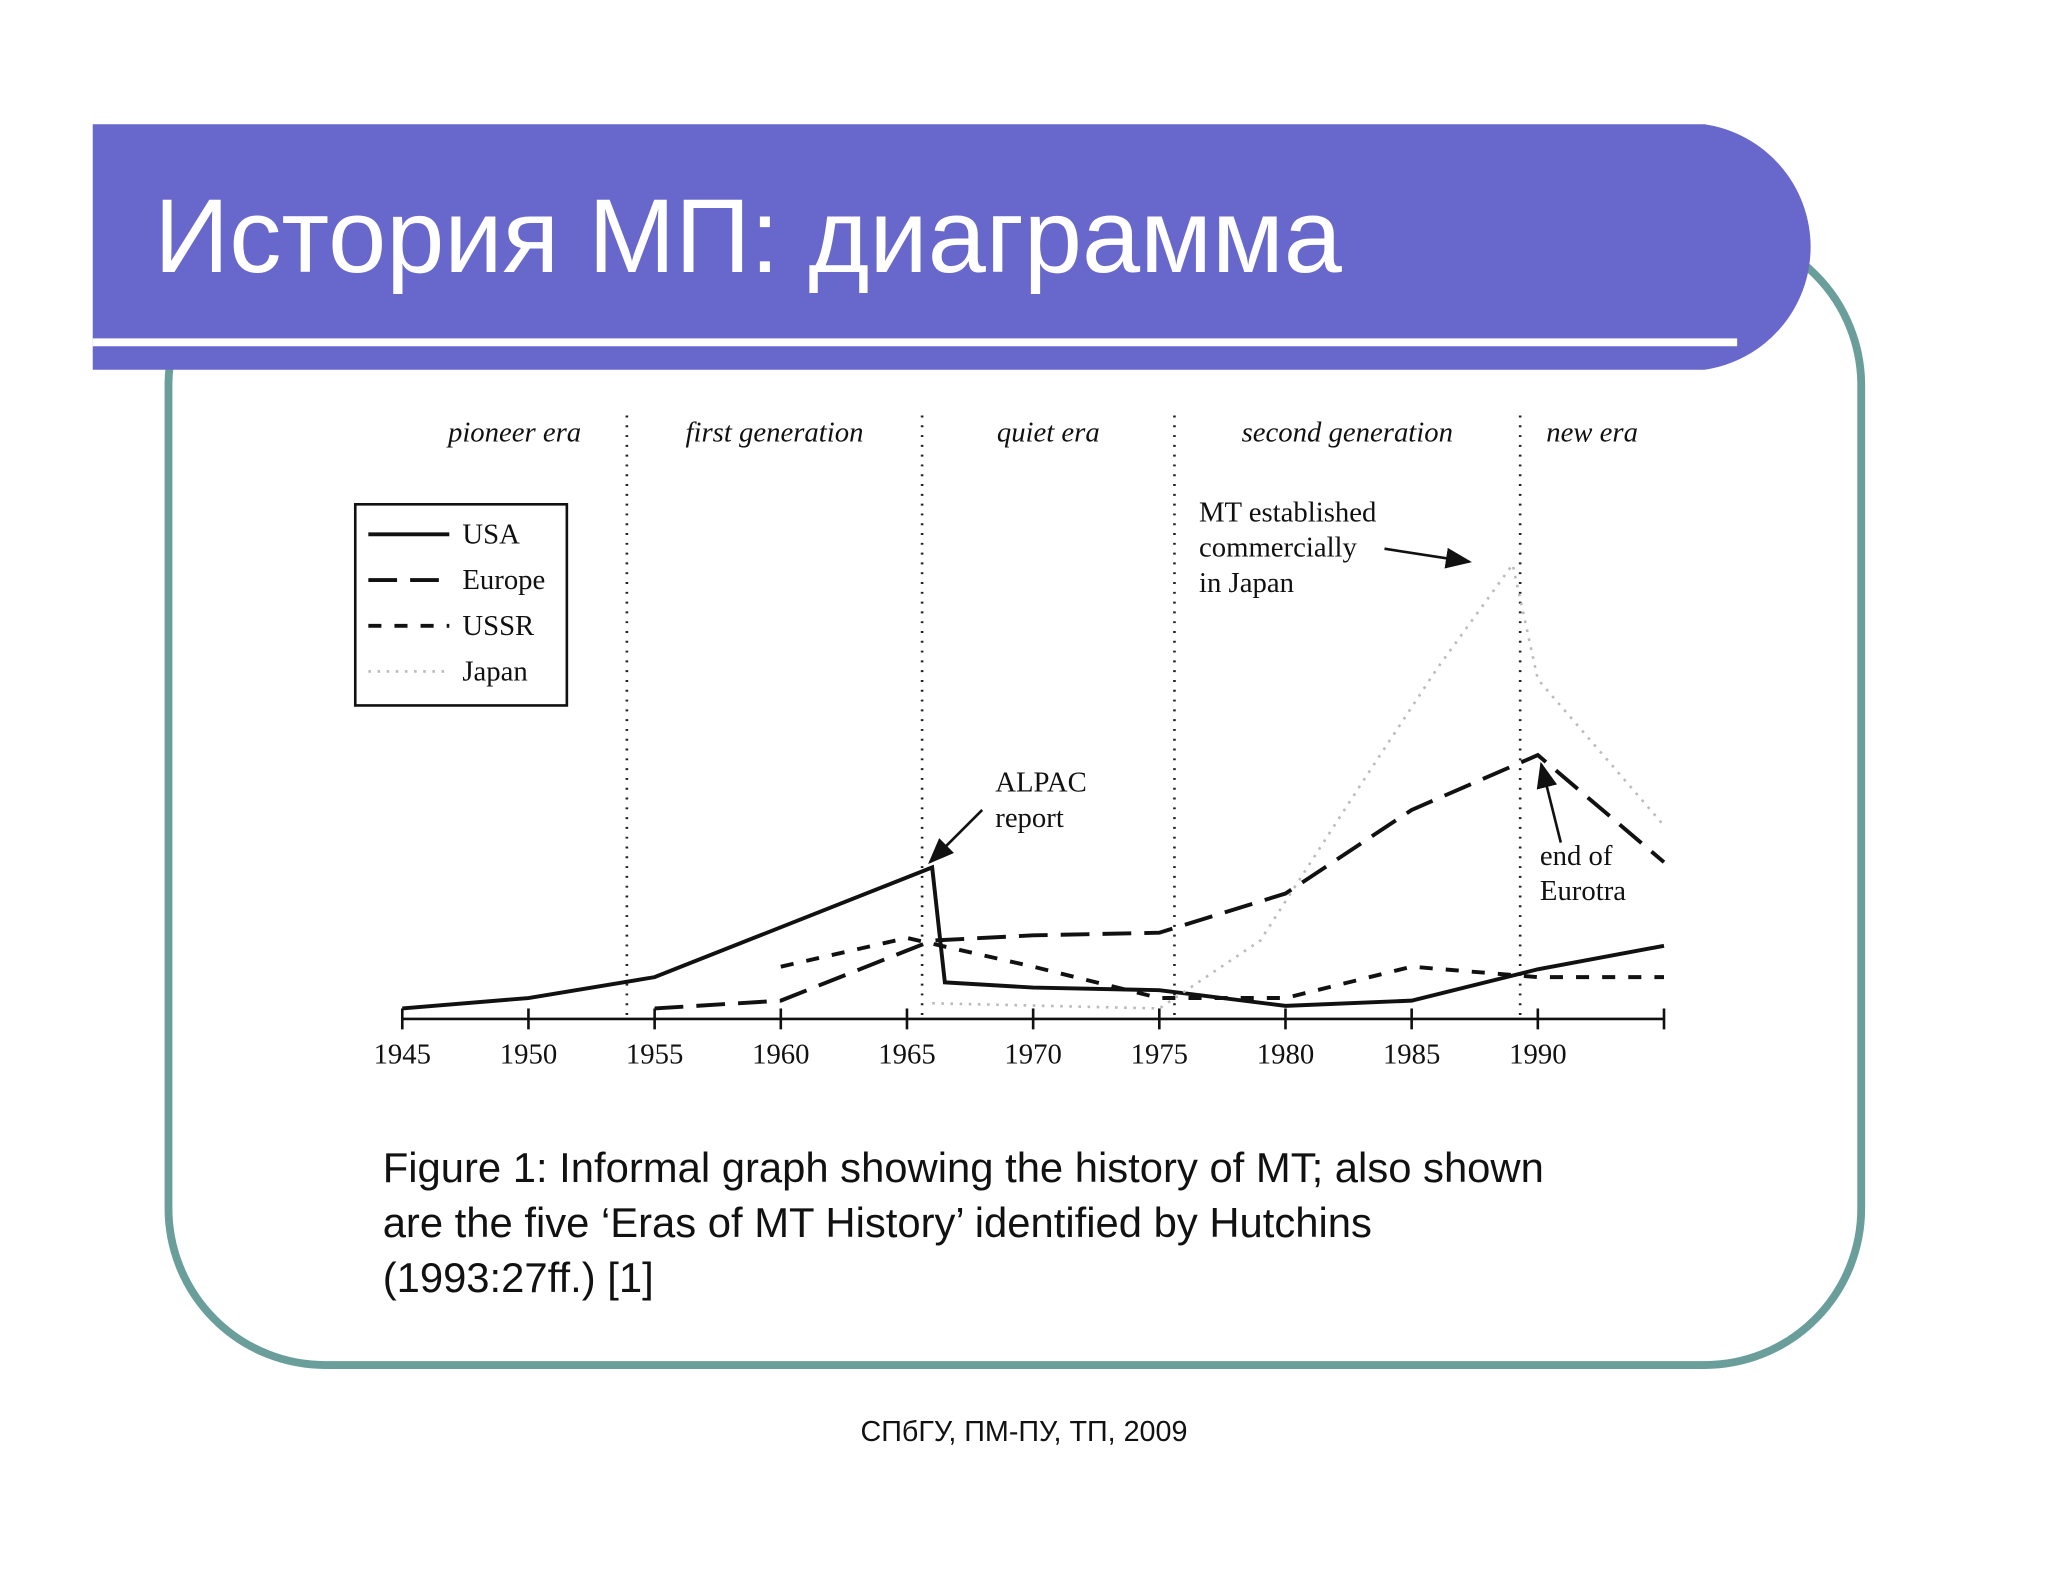 This screenshot has width=2048, height=1582. I want to click on annotation: MT established commercially in Japan, so click(1288, 547).